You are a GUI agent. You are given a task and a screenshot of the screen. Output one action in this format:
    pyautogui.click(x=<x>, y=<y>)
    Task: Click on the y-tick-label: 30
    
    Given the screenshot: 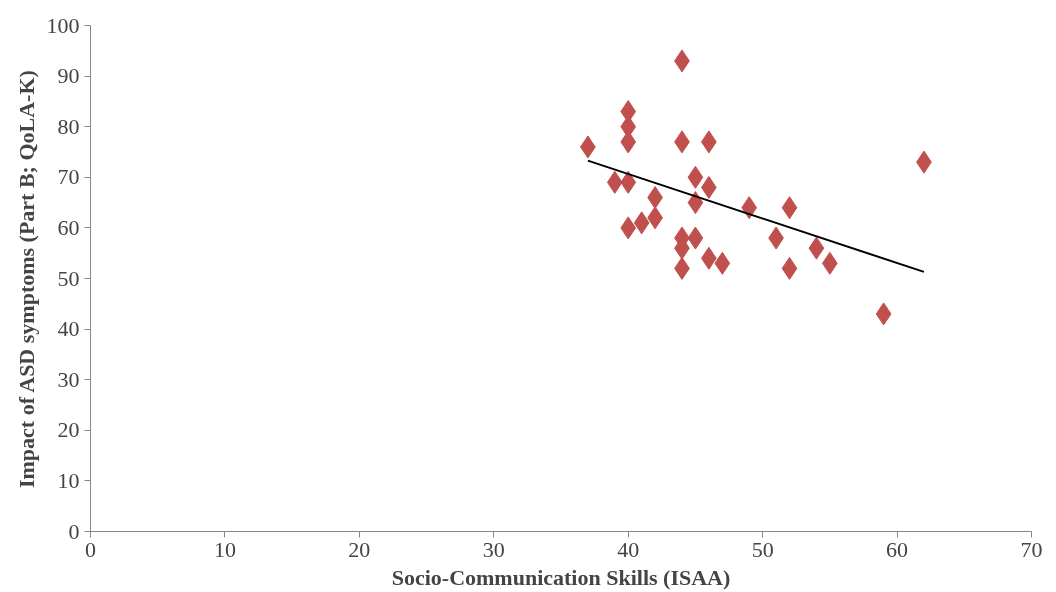 What is the action you would take?
    pyautogui.click(x=68, y=379)
    